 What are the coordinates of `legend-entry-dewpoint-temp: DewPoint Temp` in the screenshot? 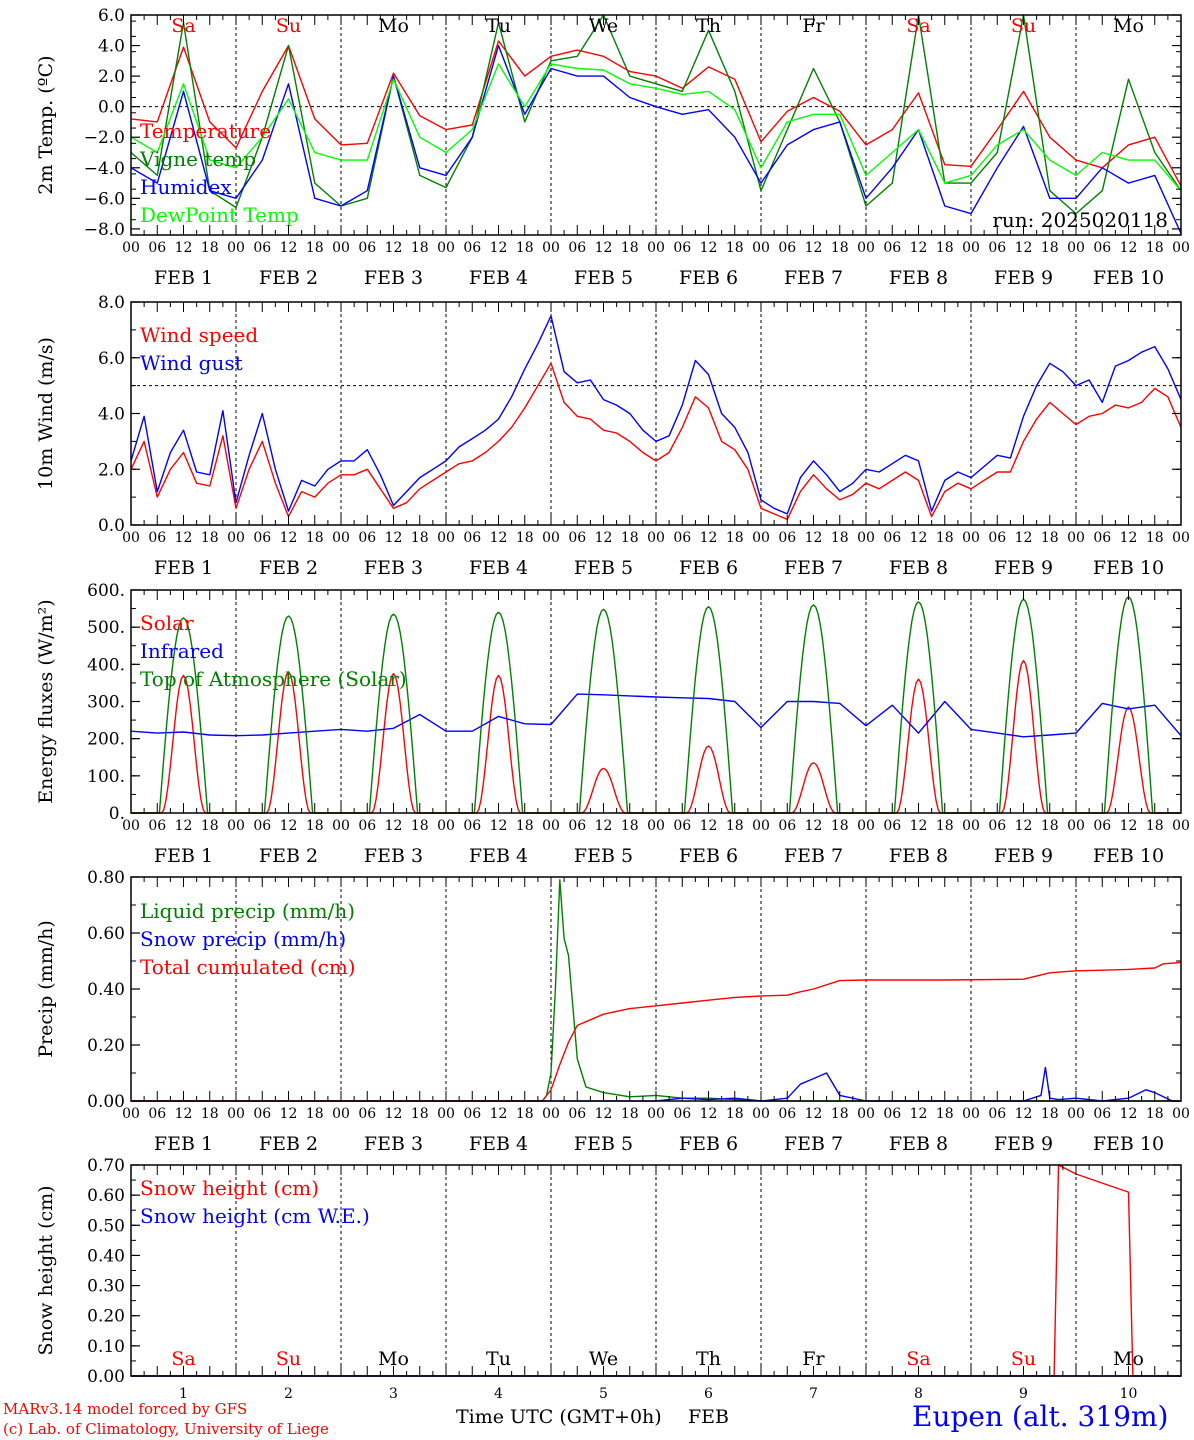 It's located at (219, 215).